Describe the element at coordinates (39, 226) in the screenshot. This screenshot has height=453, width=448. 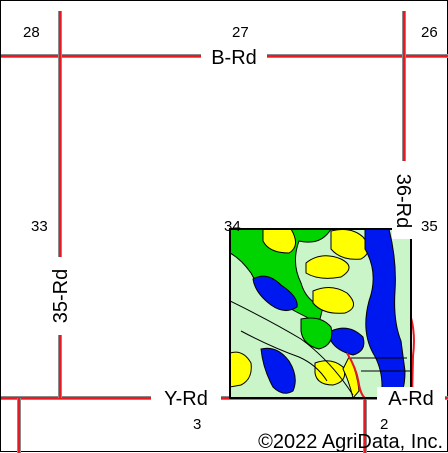
I see `section-number: 33` at that location.